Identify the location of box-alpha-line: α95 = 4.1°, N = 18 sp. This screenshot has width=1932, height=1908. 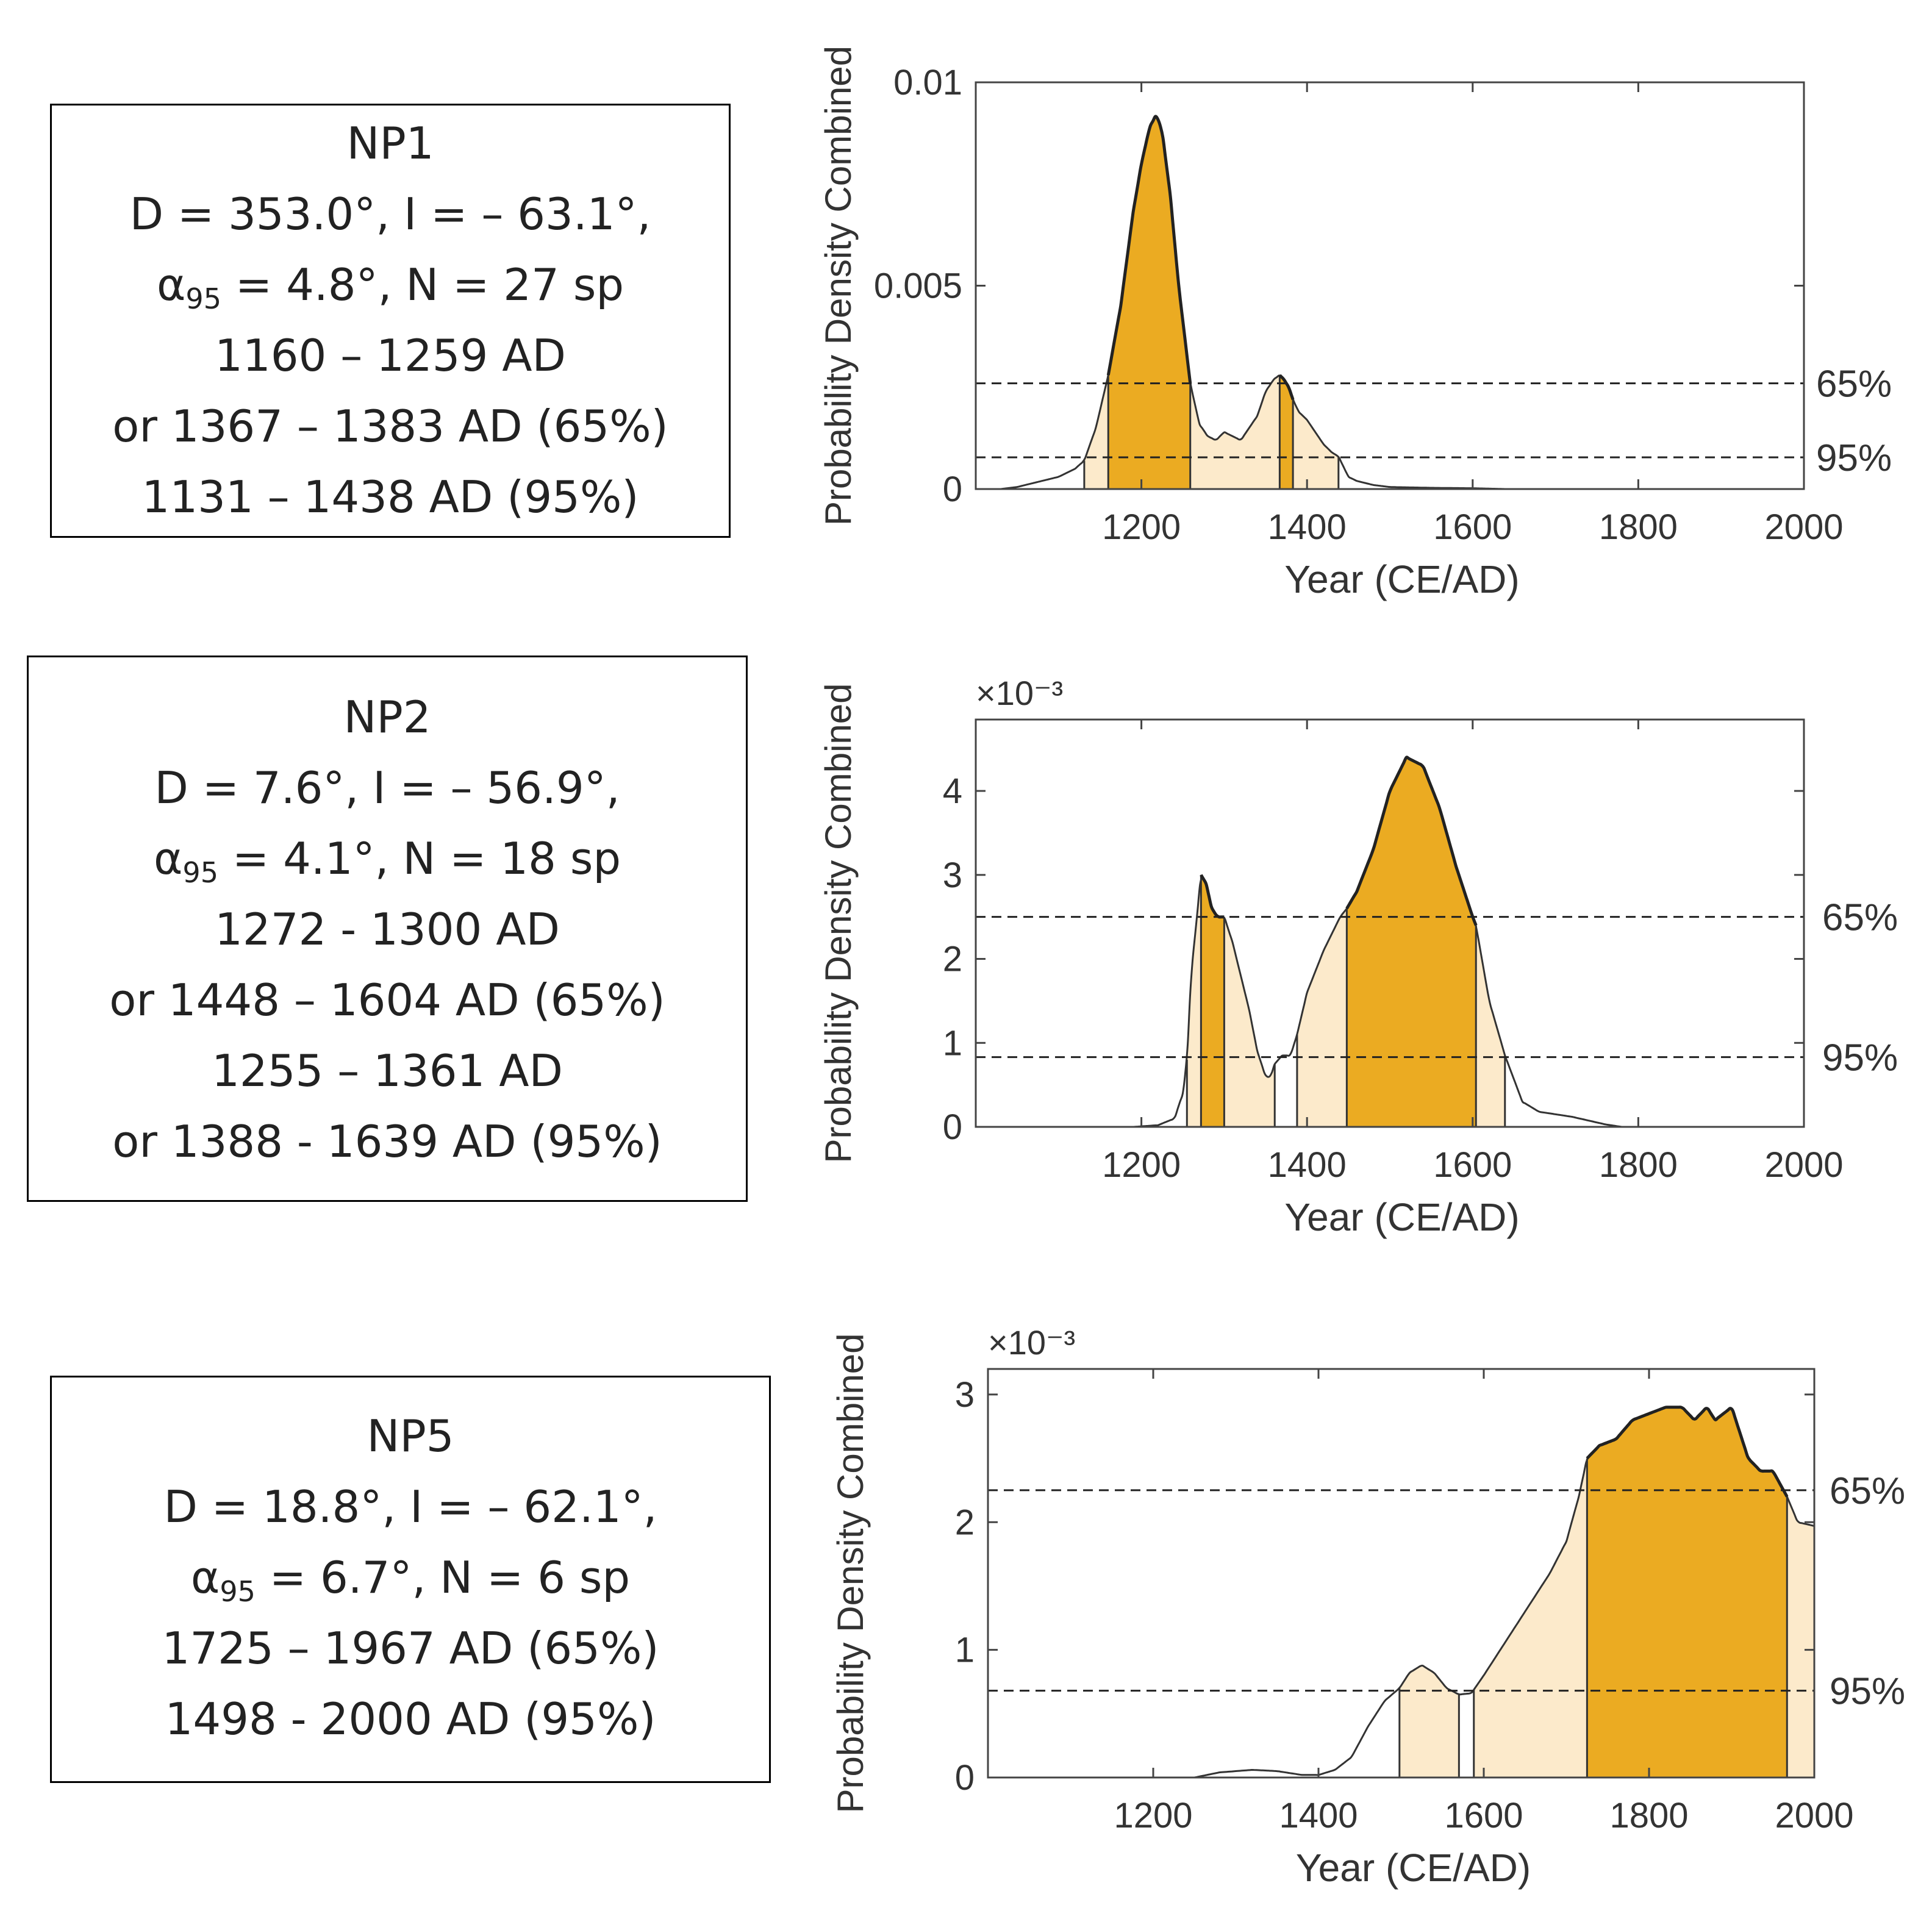
(387, 858).